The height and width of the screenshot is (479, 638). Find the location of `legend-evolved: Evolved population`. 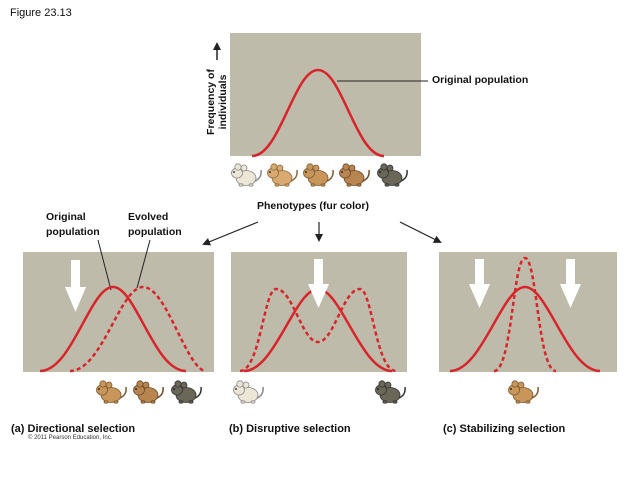

legend-evolved: Evolved population is located at coordinates (155, 225).